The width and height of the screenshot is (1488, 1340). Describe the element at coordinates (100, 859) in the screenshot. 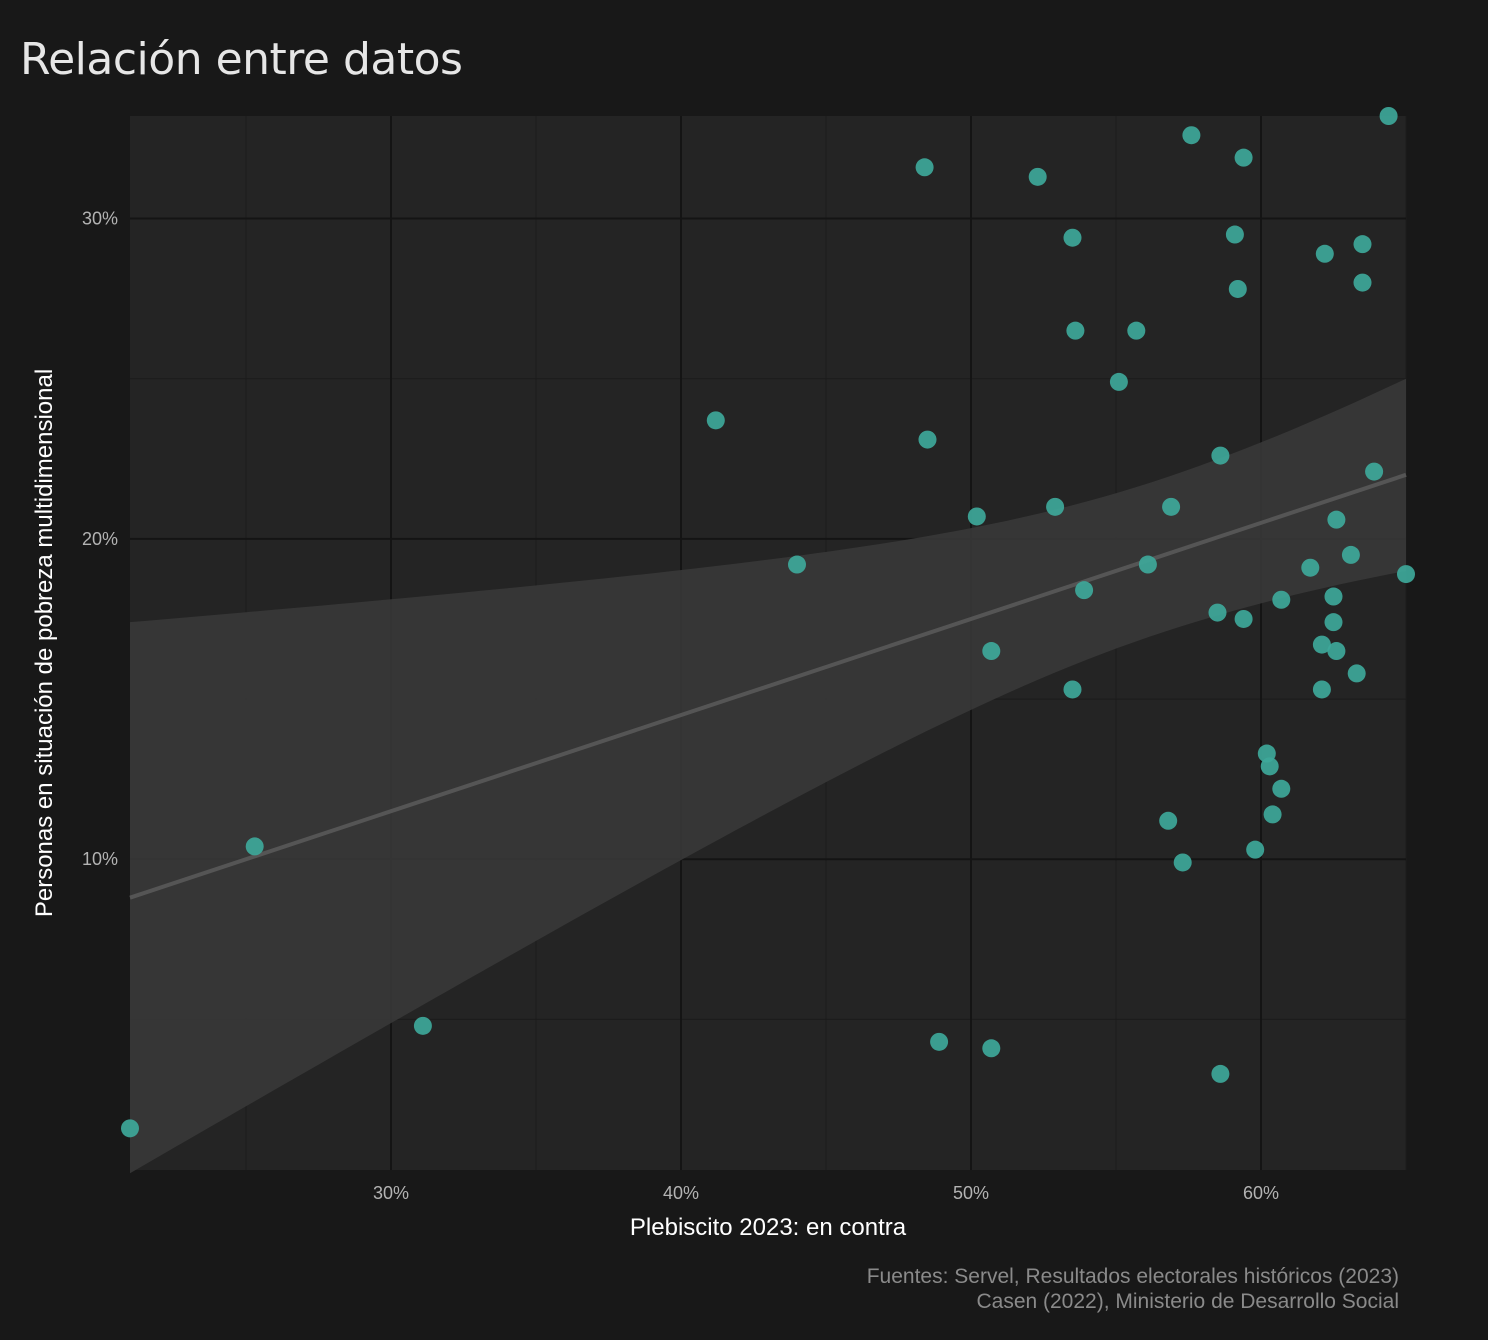

I see `y-tick-label: 10%` at that location.